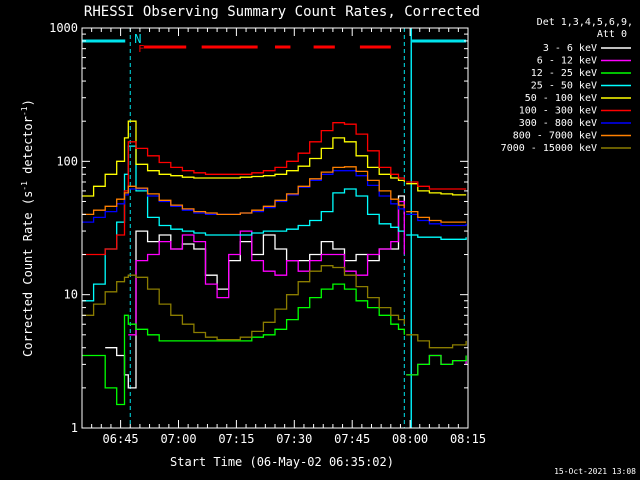  Describe the element at coordinates (468, 439) in the screenshot. I see `x-tick-label: 08:15` at that location.